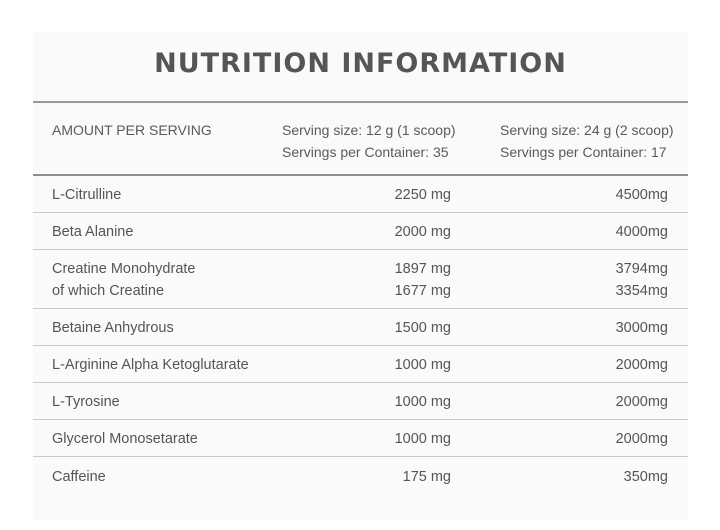 The image size is (720, 530). What do you see at coordinates (360, 194) in the screenshot?
I see `table-row: L-Citrulline 2250 mg 4500mg` at bounding box center [360, 194].